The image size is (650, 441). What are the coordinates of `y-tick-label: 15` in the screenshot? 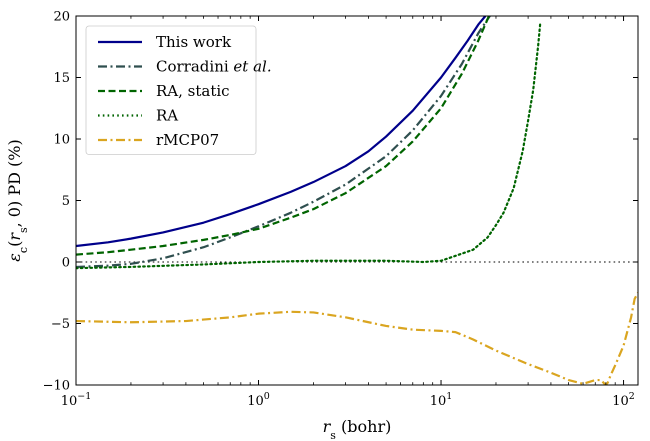 It's located at (61, 78).